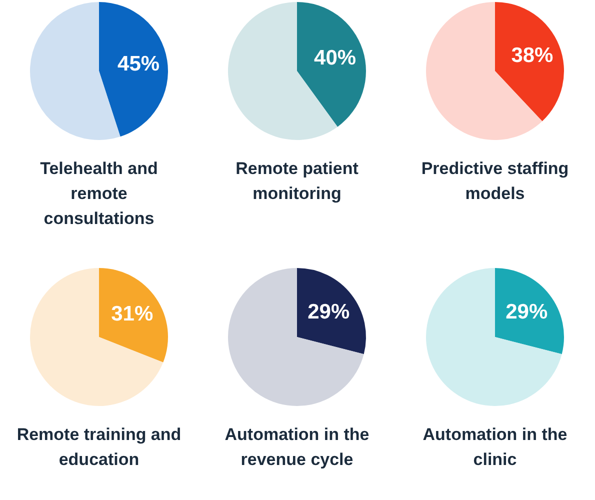  Describe the element at coordinates (495, 447) in the screenshot. I see `text: Automation in the clinic` at that location.